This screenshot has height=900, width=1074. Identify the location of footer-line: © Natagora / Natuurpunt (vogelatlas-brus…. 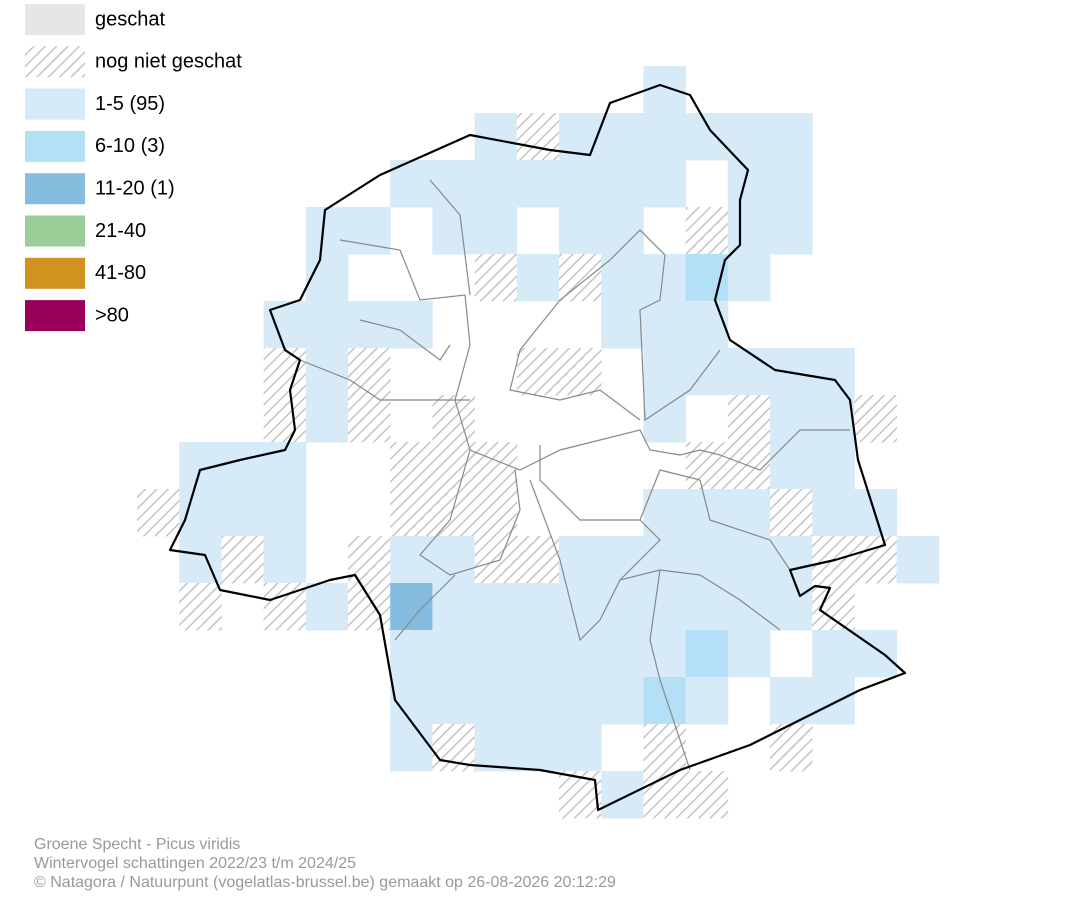
(325, 882).